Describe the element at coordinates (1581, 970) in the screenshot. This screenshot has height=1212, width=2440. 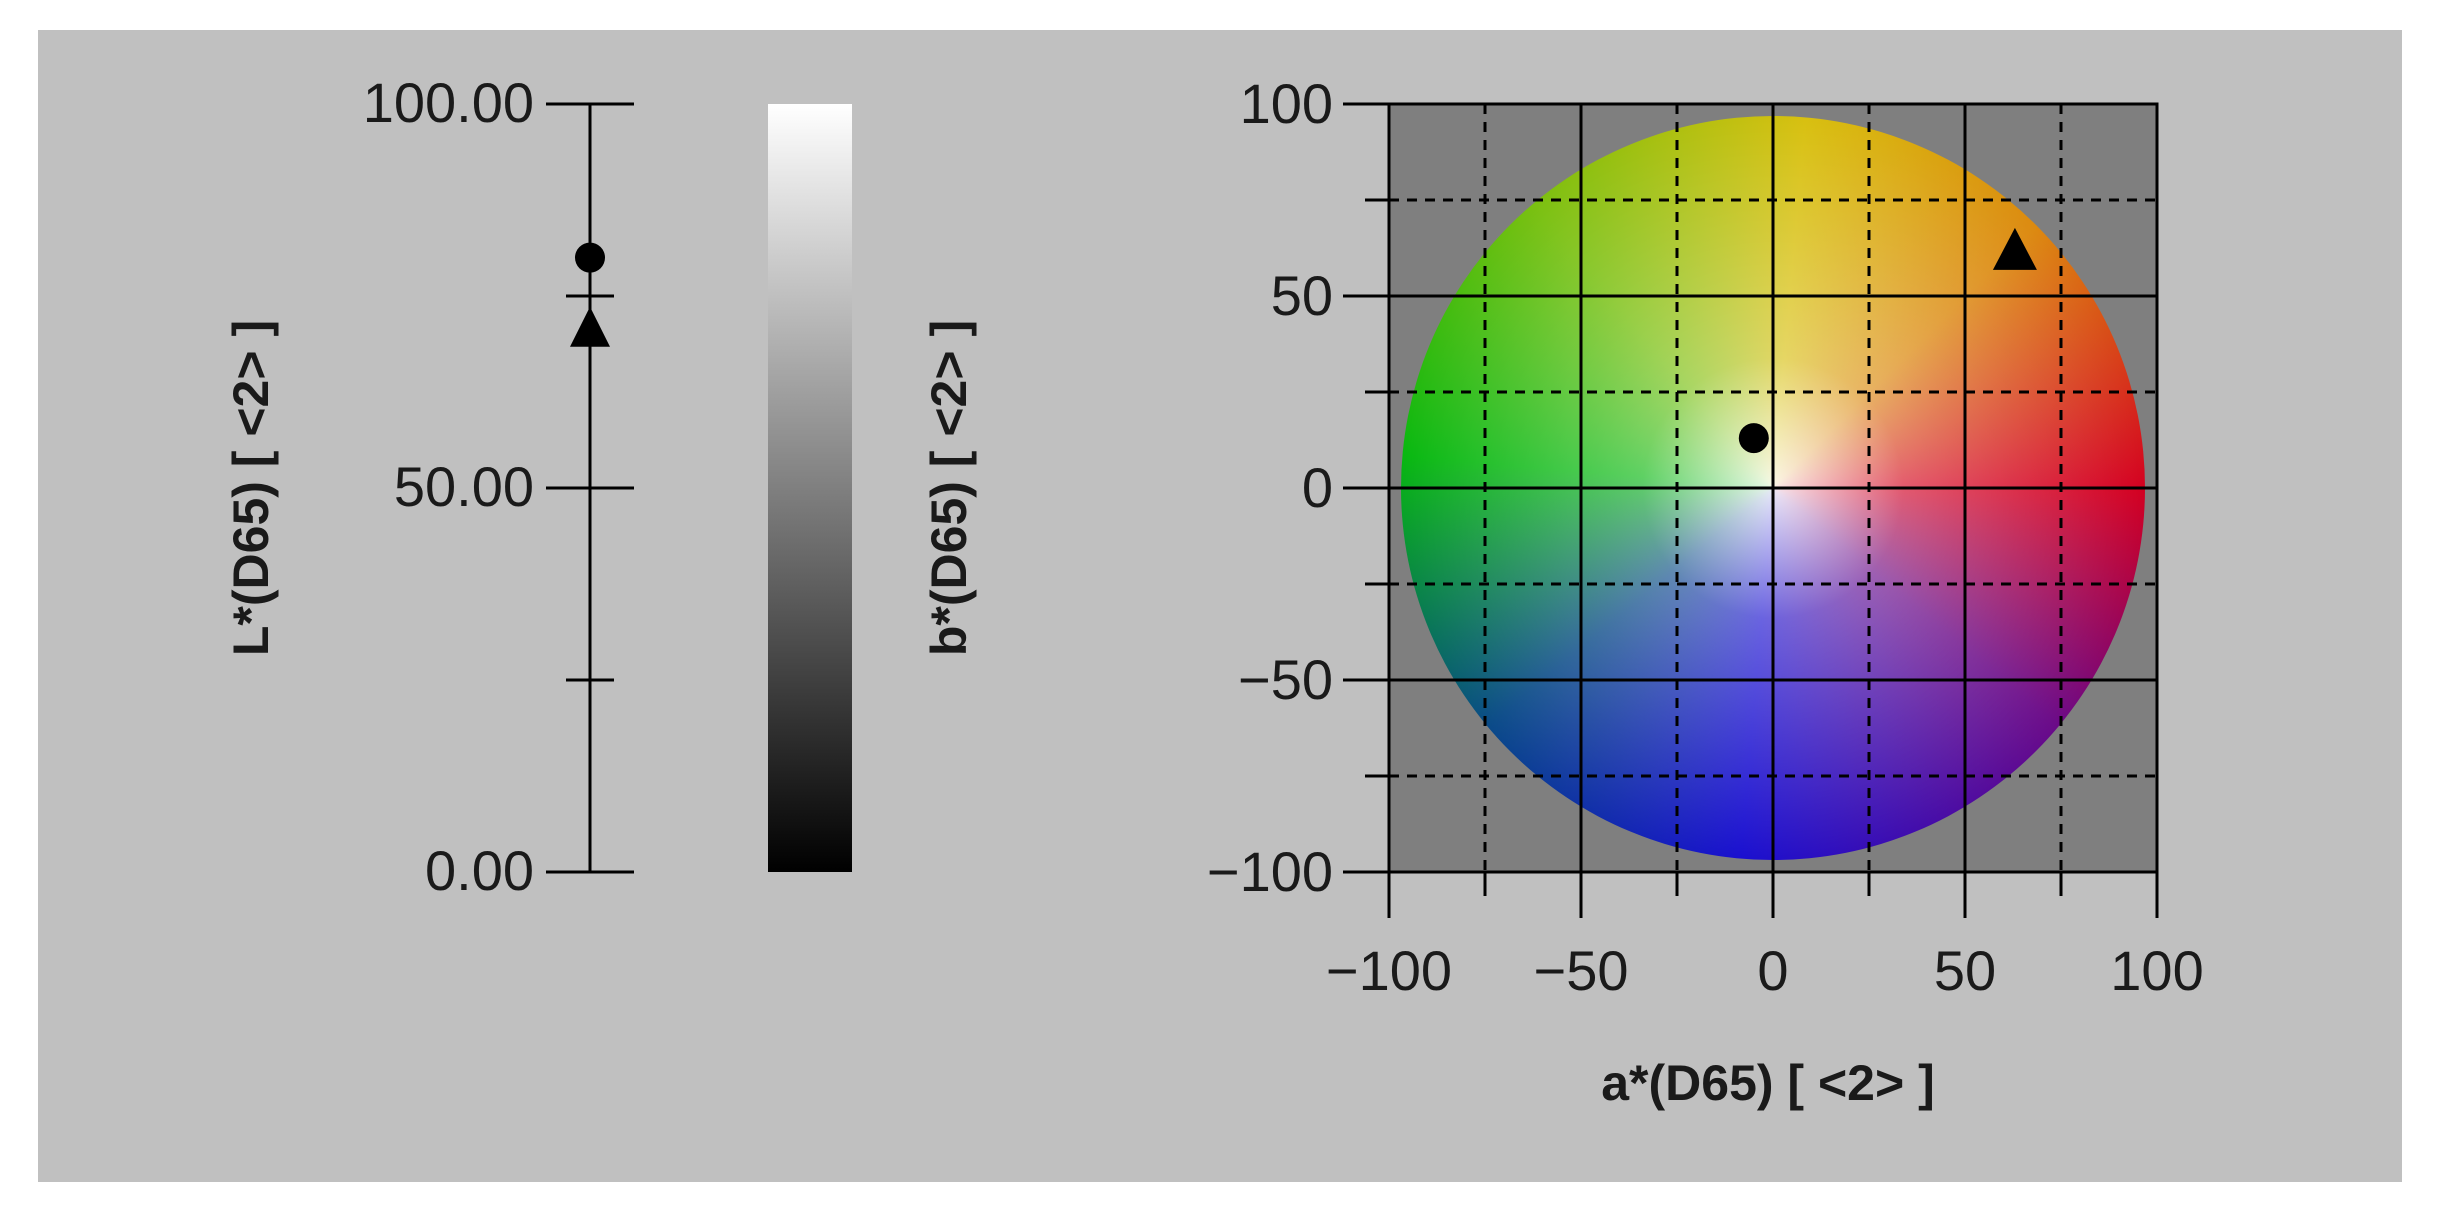
I see `x-tick-label: −50` at that location.